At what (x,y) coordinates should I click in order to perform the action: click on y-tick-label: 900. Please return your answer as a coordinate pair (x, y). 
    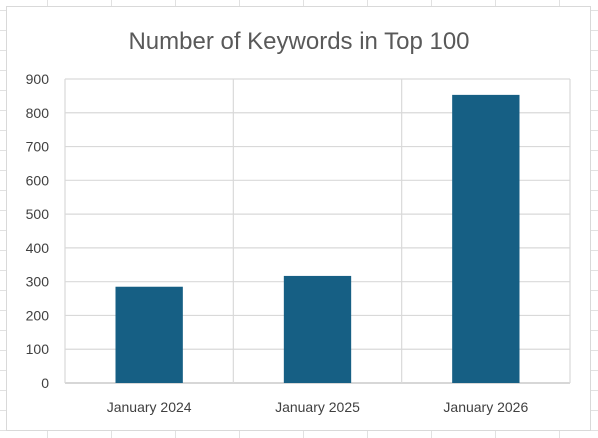
    Looking at the image, I should click on (38, 79).